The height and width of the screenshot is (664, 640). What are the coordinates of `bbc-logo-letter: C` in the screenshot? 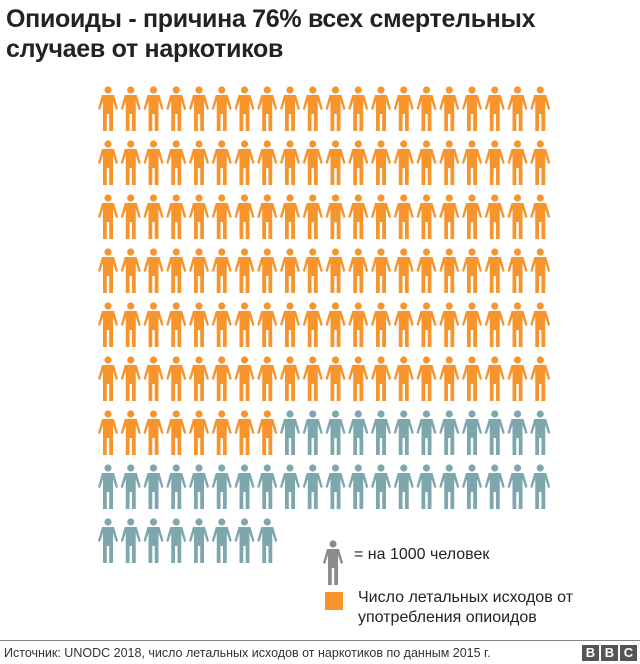 It's located at (628, 653).